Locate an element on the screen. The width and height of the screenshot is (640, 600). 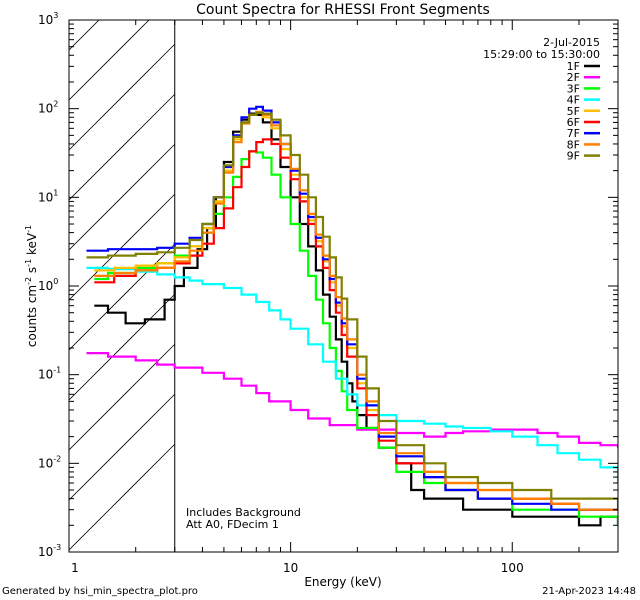
y-tick-exponent: 1 is located at coordinates (55, 192).